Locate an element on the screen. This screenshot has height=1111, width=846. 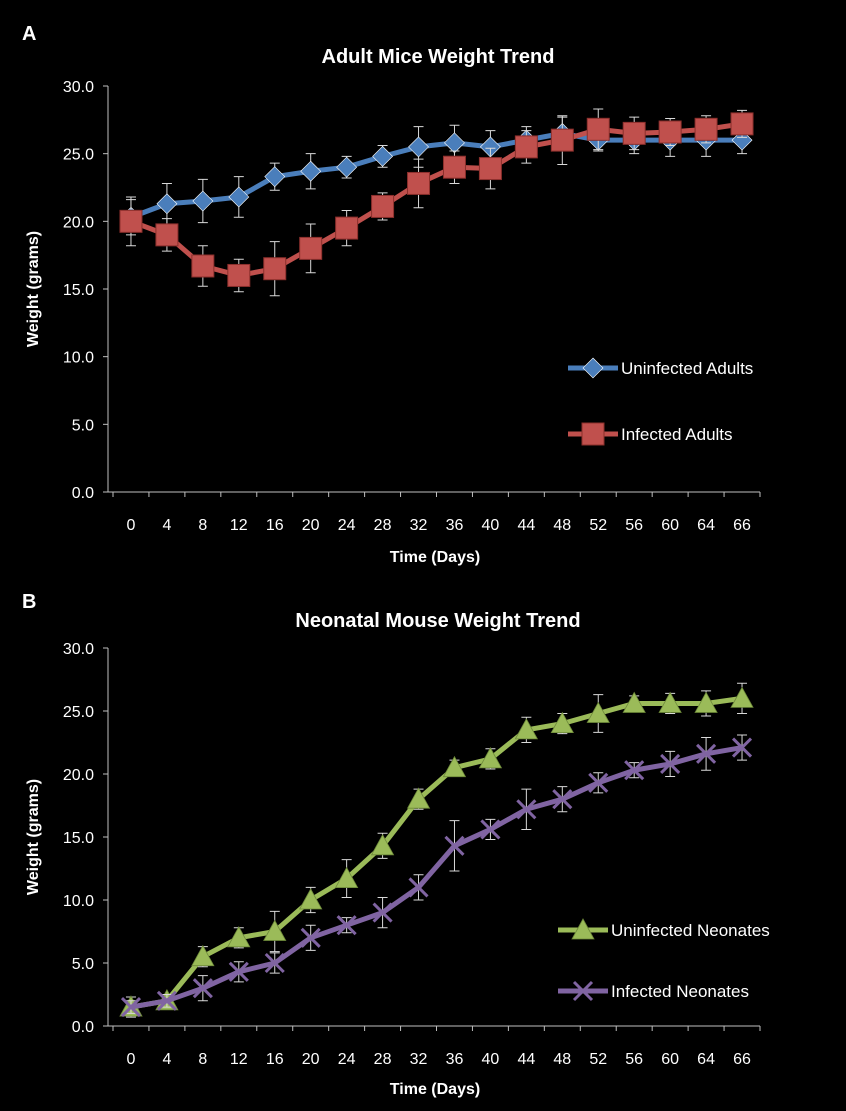
x-axis-label: Time (Days) is located at coordinates (435, 557).